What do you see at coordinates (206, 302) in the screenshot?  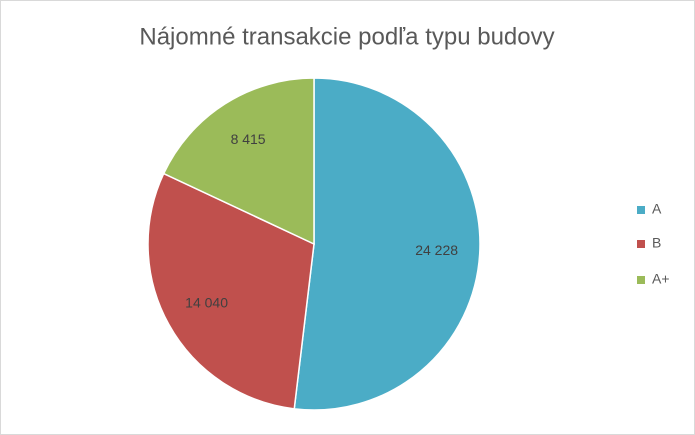 I see `data-label: 14 040` at bounding box center [206, 302].